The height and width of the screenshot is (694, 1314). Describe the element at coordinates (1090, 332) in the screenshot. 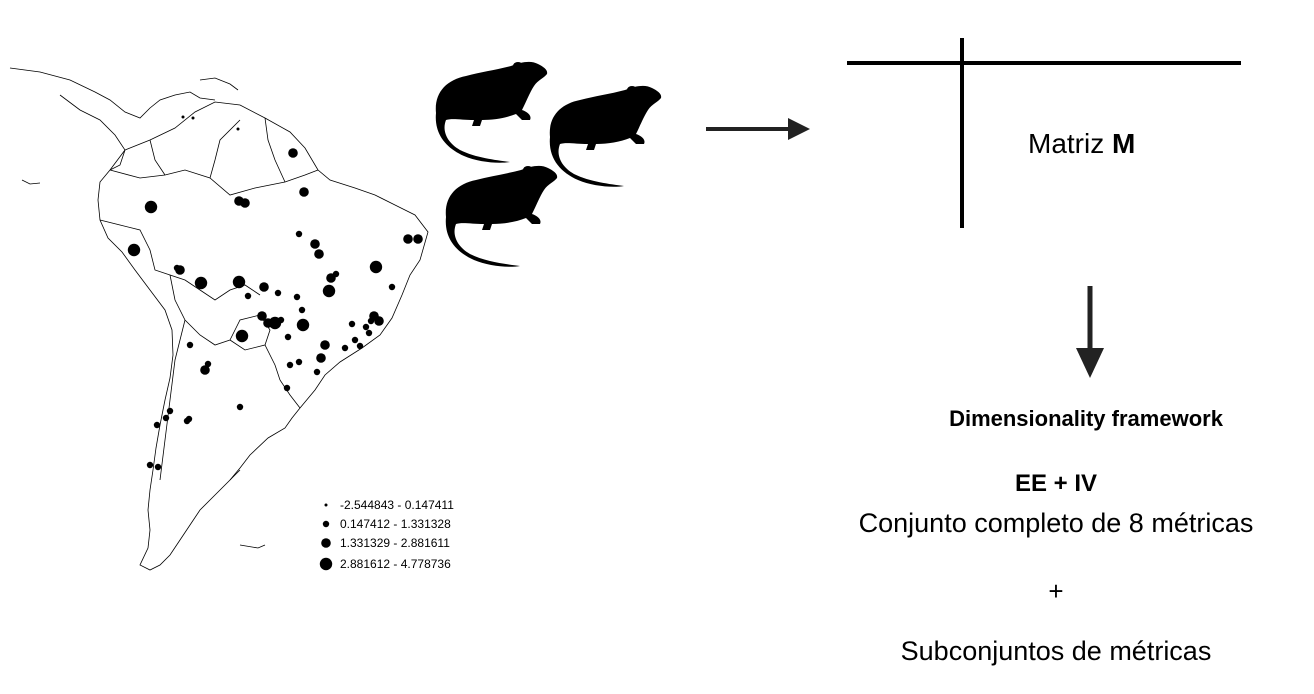

I see `arrow-down-icon` at that location.